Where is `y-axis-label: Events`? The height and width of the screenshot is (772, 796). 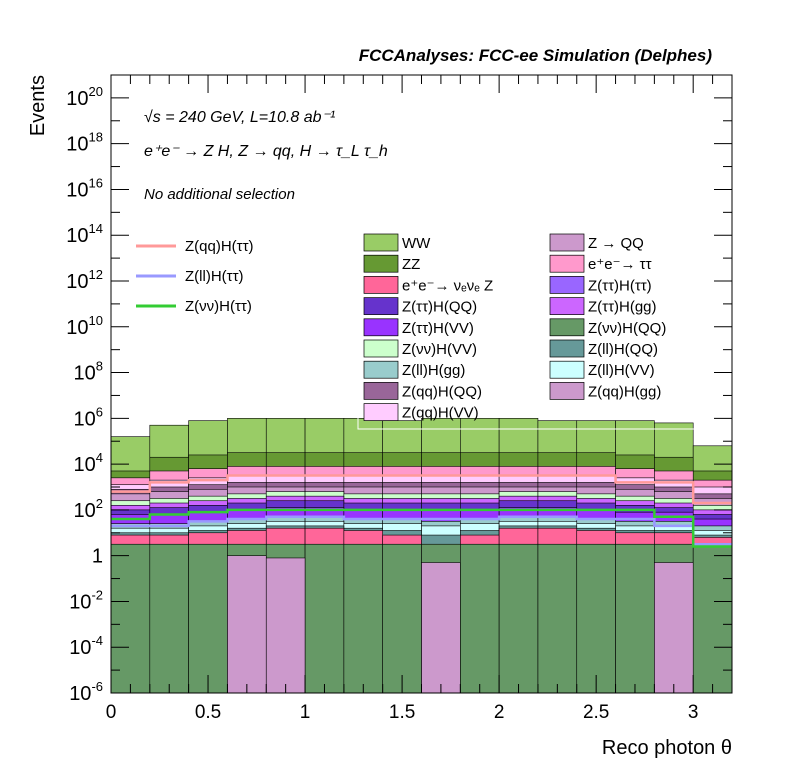 y-axis-label: Events is located at coordinates (38, 105).